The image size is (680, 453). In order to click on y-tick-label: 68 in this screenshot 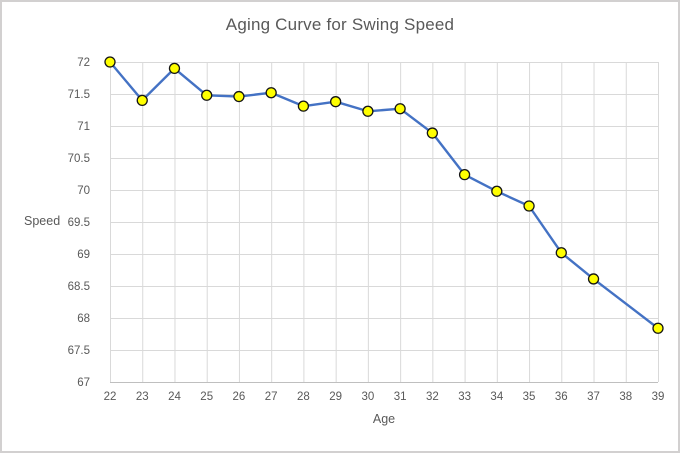, I will do `click(83, 319)`.